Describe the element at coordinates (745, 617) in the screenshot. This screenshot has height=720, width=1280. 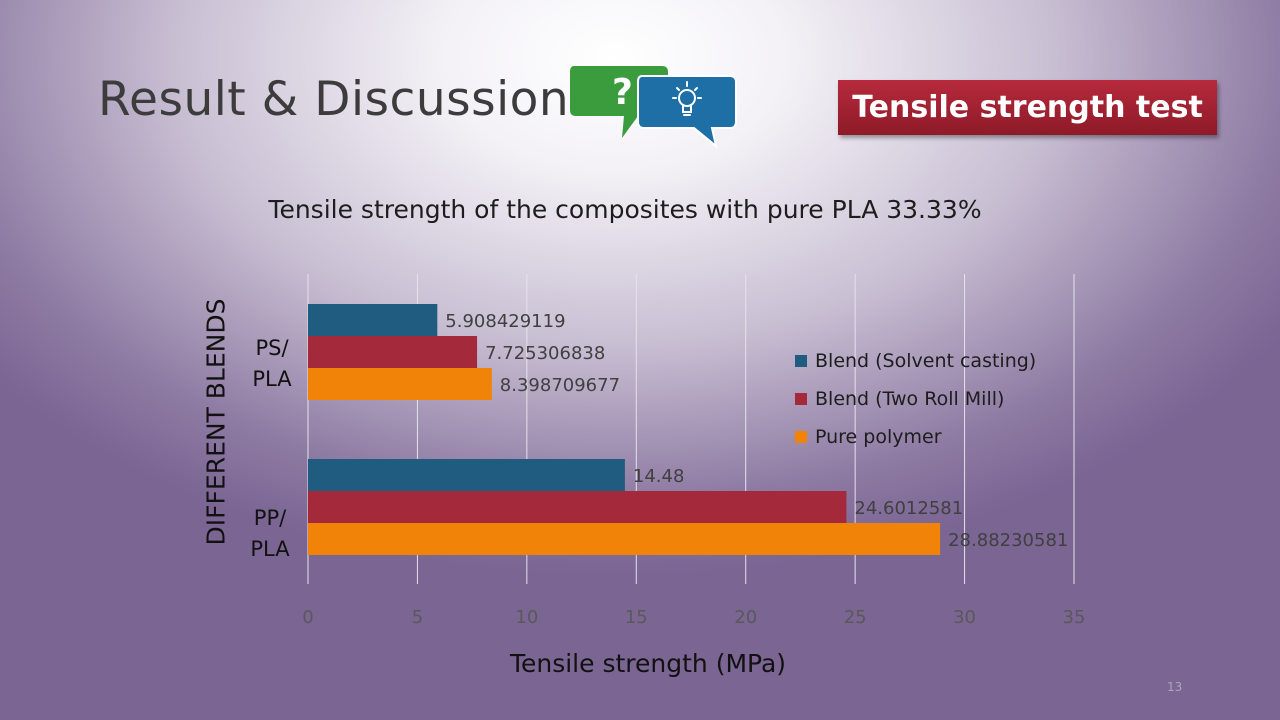
I see `x-tick-label: 20` at that location.